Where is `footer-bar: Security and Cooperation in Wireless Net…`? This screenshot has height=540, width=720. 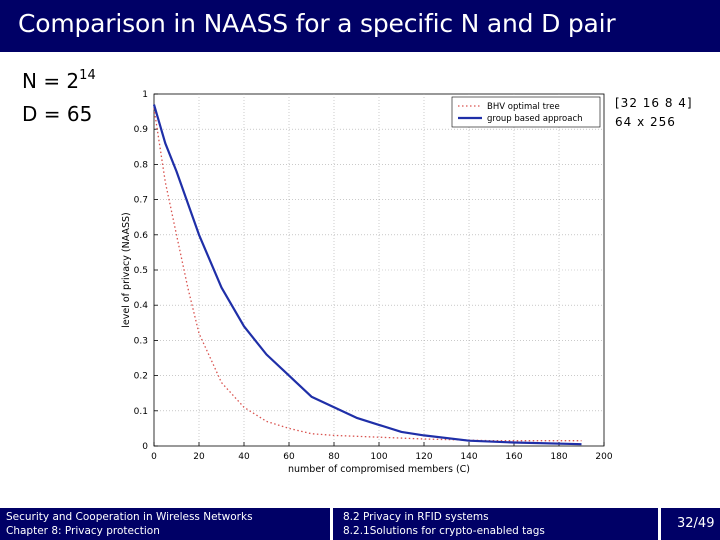 footer-bar: Security and Cooperation in Wireless Net… is located at coordinates (360, 524).